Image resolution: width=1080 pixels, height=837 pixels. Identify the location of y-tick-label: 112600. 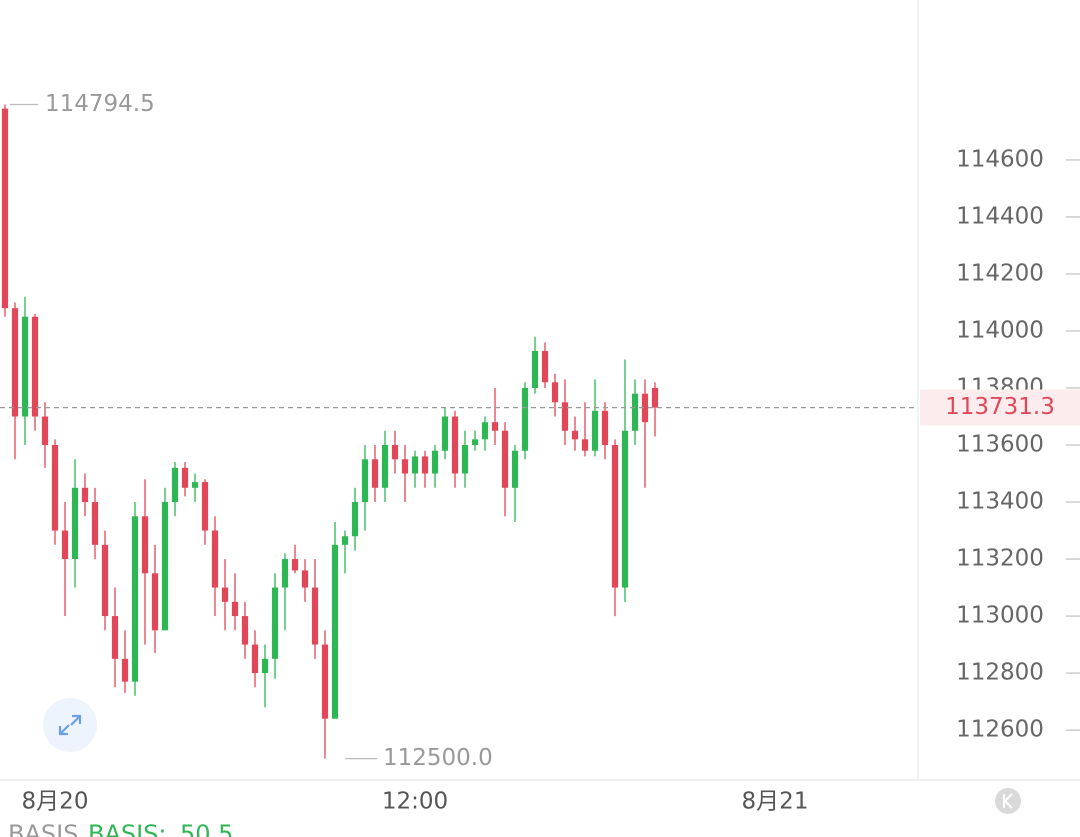
(1000, 730).